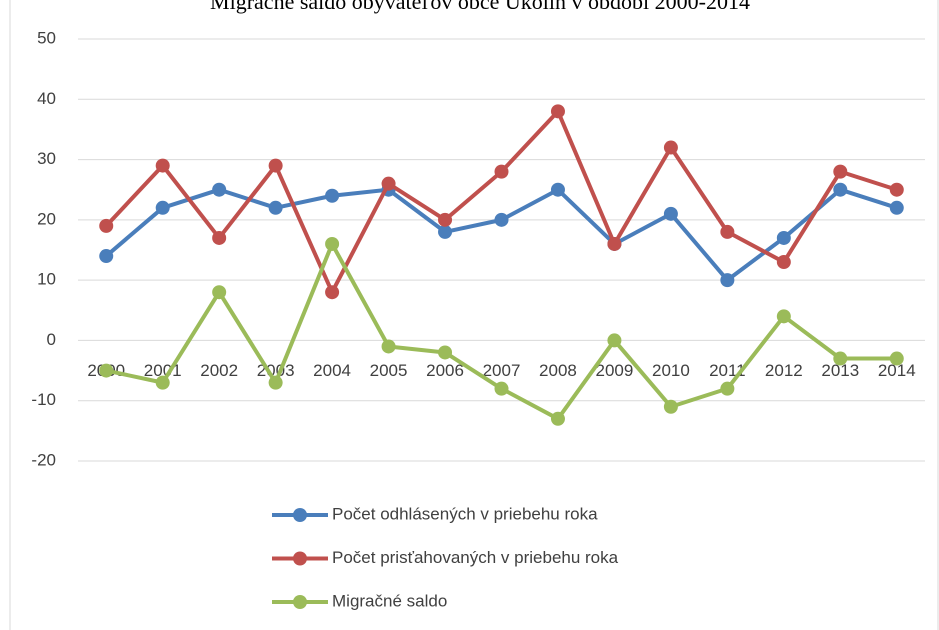 This screenshot has width=939, height=630. I want to click on legend-label: Migračné saldo, so click(389, 600).